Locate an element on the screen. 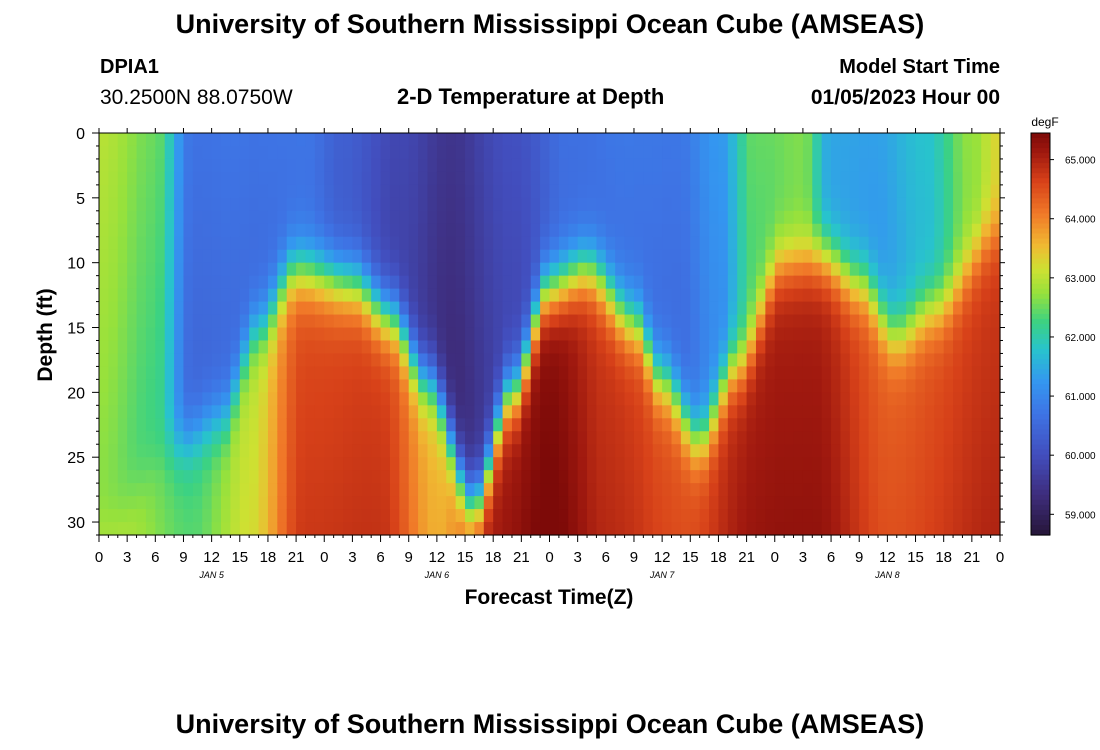 The height and width of the screenshot is (750, 1100). model-start-label: Model Start Time is located at coordinates (919, 67).